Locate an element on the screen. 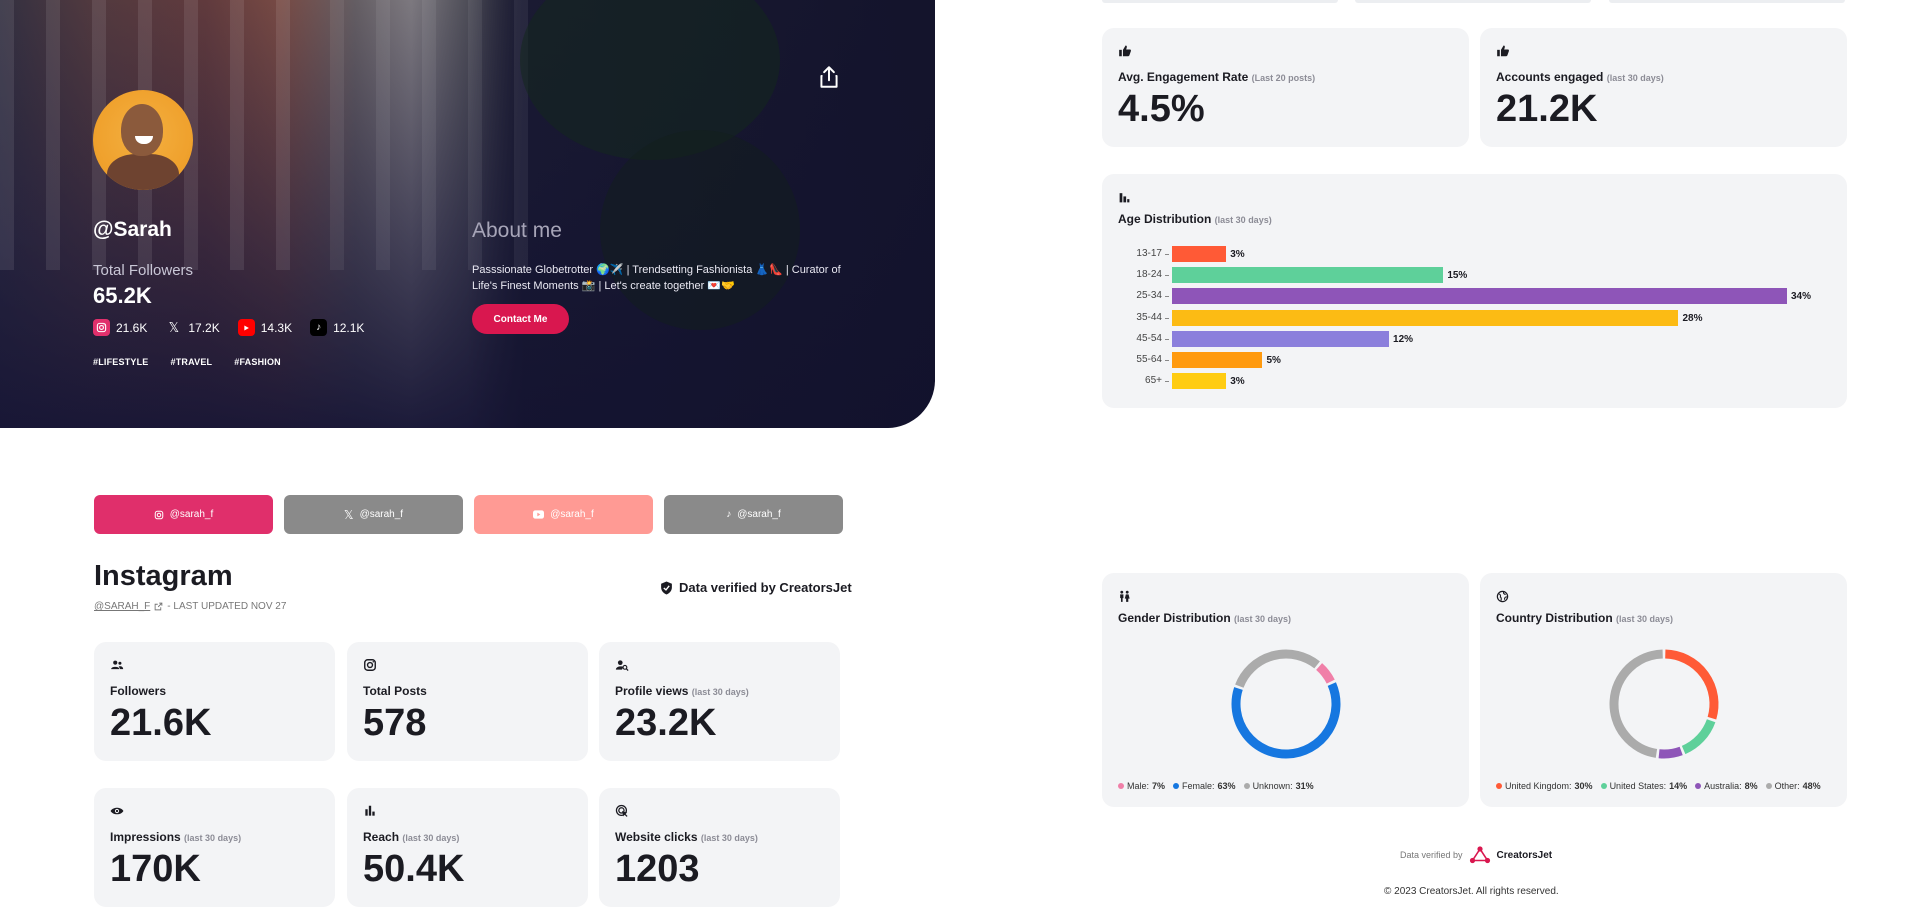 The width and height of the screenshot is (1920, 914). footer-brand: CreatorsJet is located at coordinates (1524, 855).